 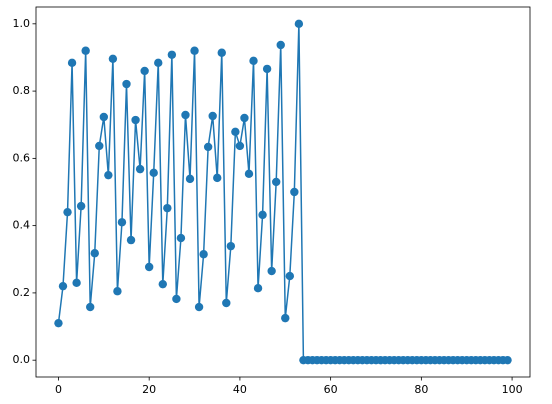 I want to click on y-tick-label: 1.0, so click(x=22, y=23).